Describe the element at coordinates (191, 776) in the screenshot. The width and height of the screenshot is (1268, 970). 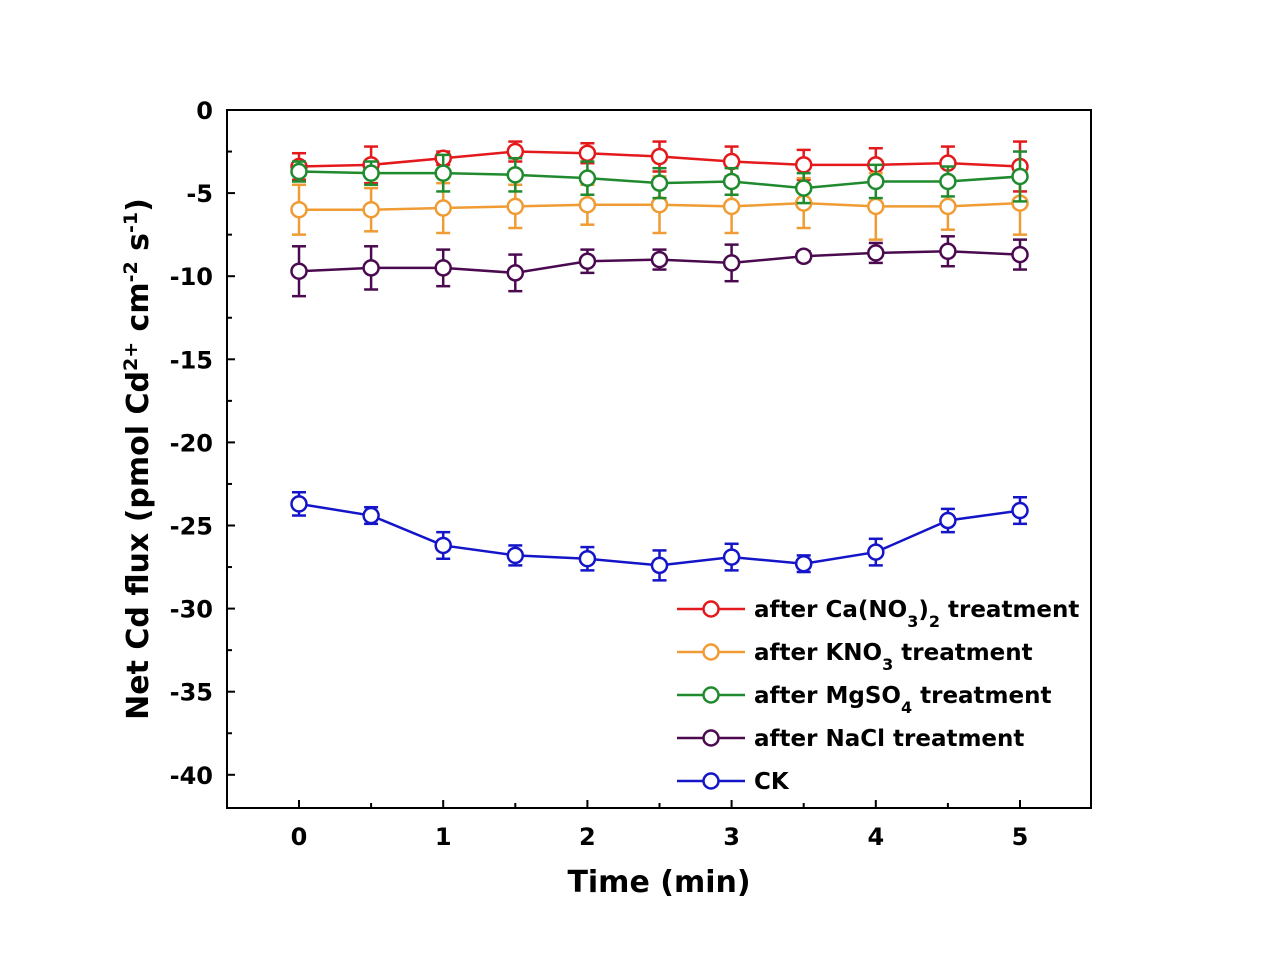
I see `y-tick-label: -40` at that location.